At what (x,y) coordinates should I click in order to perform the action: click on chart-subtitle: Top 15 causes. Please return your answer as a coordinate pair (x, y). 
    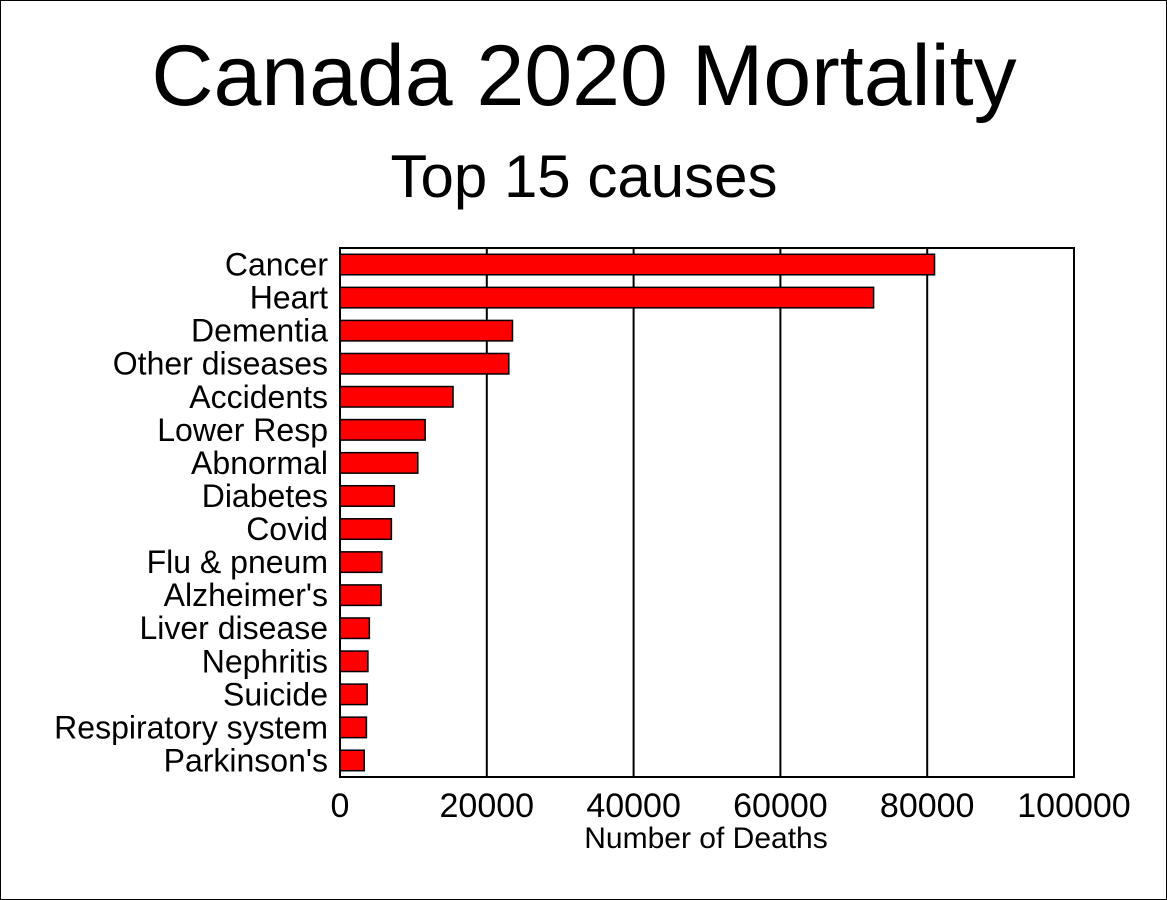
    Looking at the image, I should click on (584, 176).